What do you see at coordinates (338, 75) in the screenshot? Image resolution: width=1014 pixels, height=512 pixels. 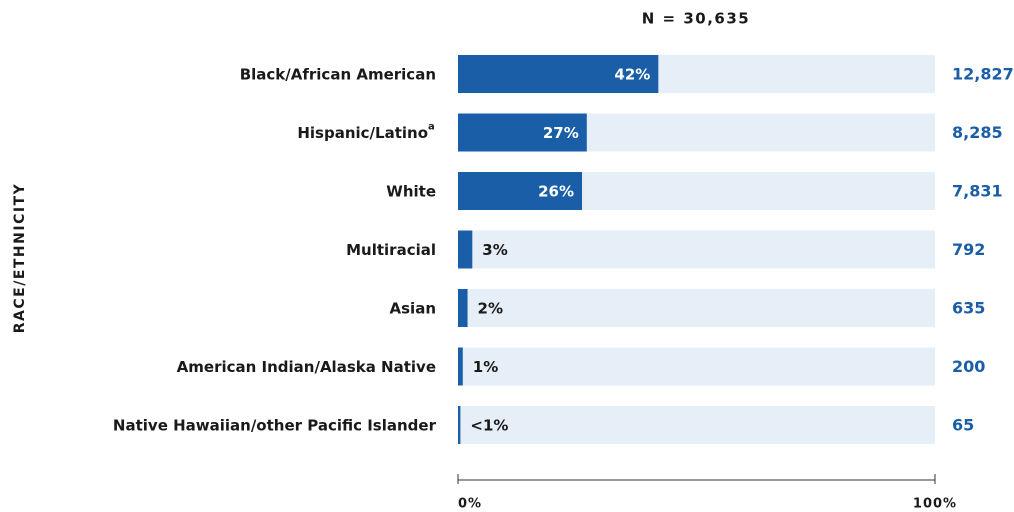 I see `category-label: Black/African American` at bounding box center [338, 75].